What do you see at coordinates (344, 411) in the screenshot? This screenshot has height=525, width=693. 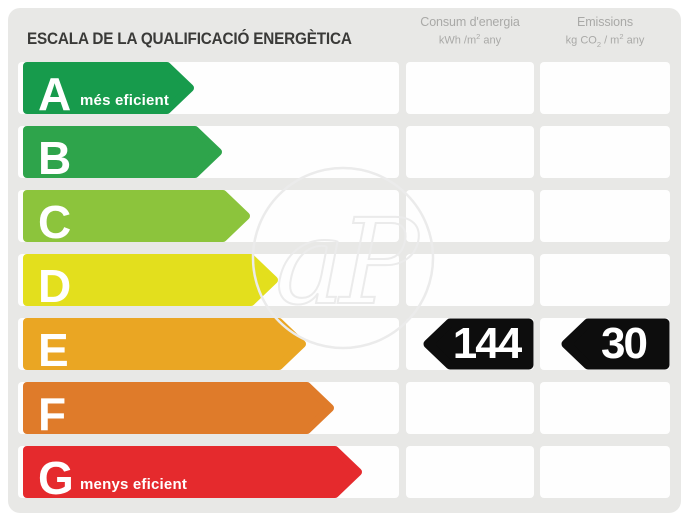 I see `scale-row-f: F` at bounding box center [344, 411].